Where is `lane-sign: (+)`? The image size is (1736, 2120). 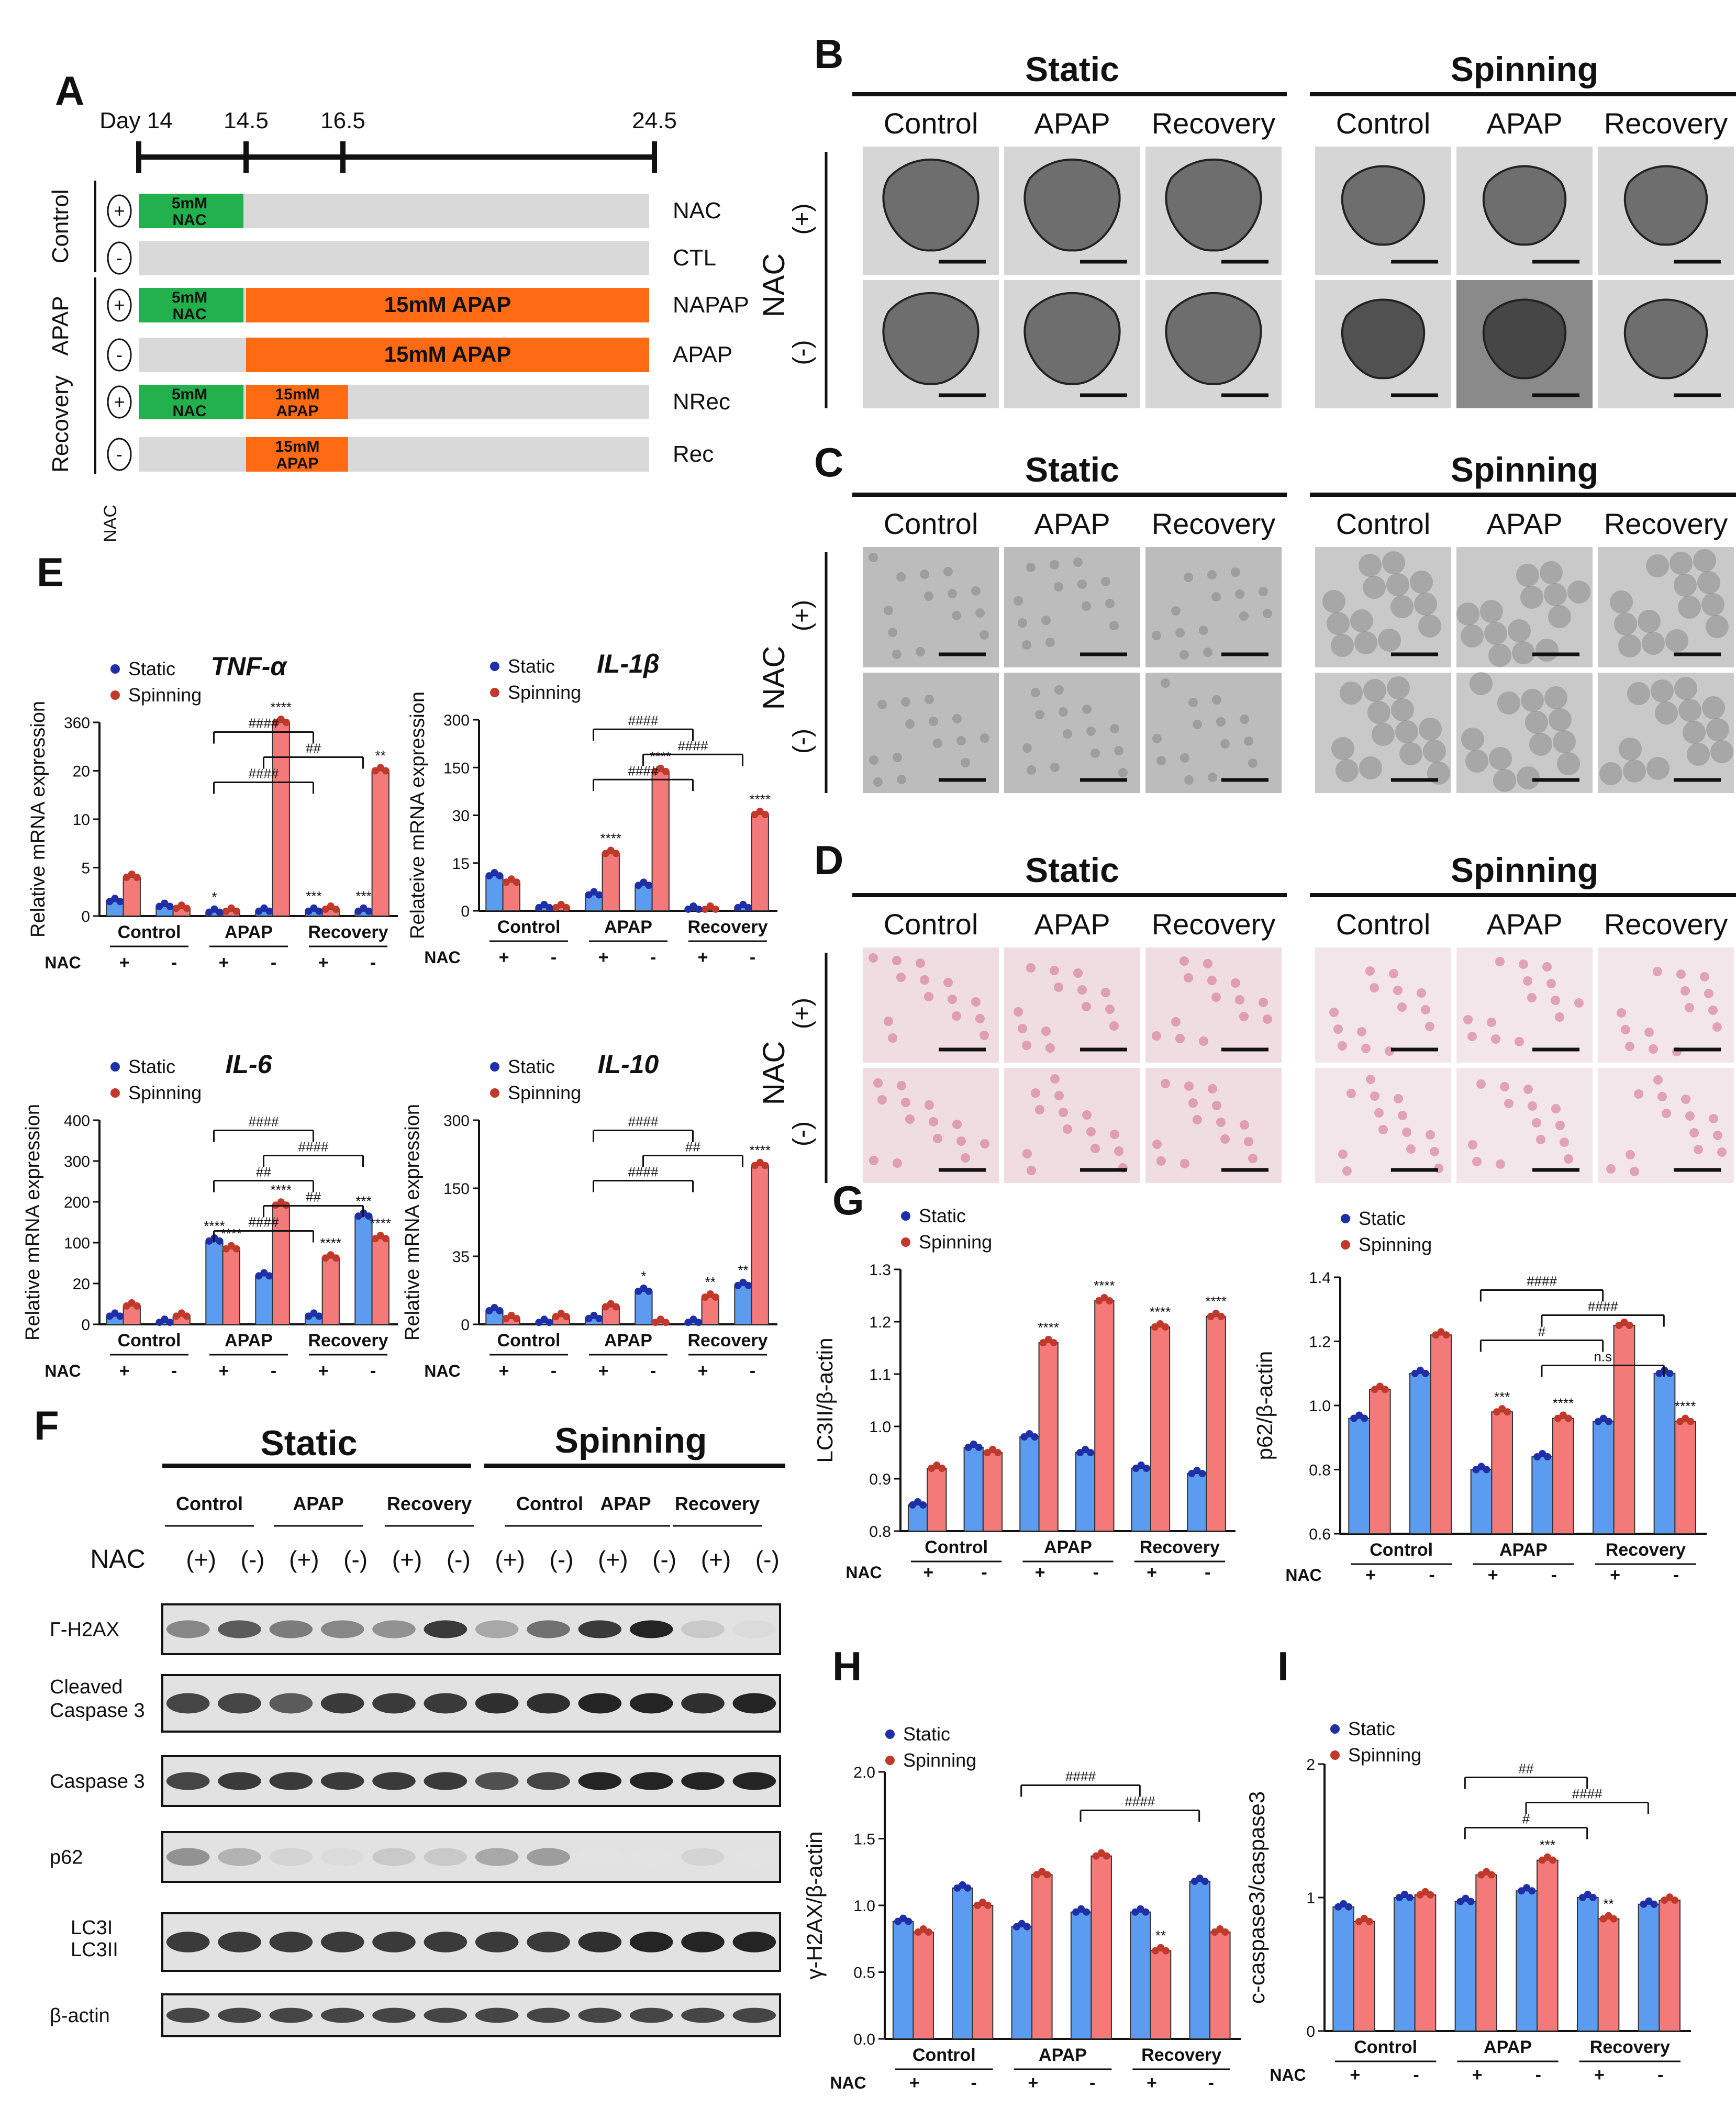 lane-sign: (+) is located at coordinates (716, 1559).